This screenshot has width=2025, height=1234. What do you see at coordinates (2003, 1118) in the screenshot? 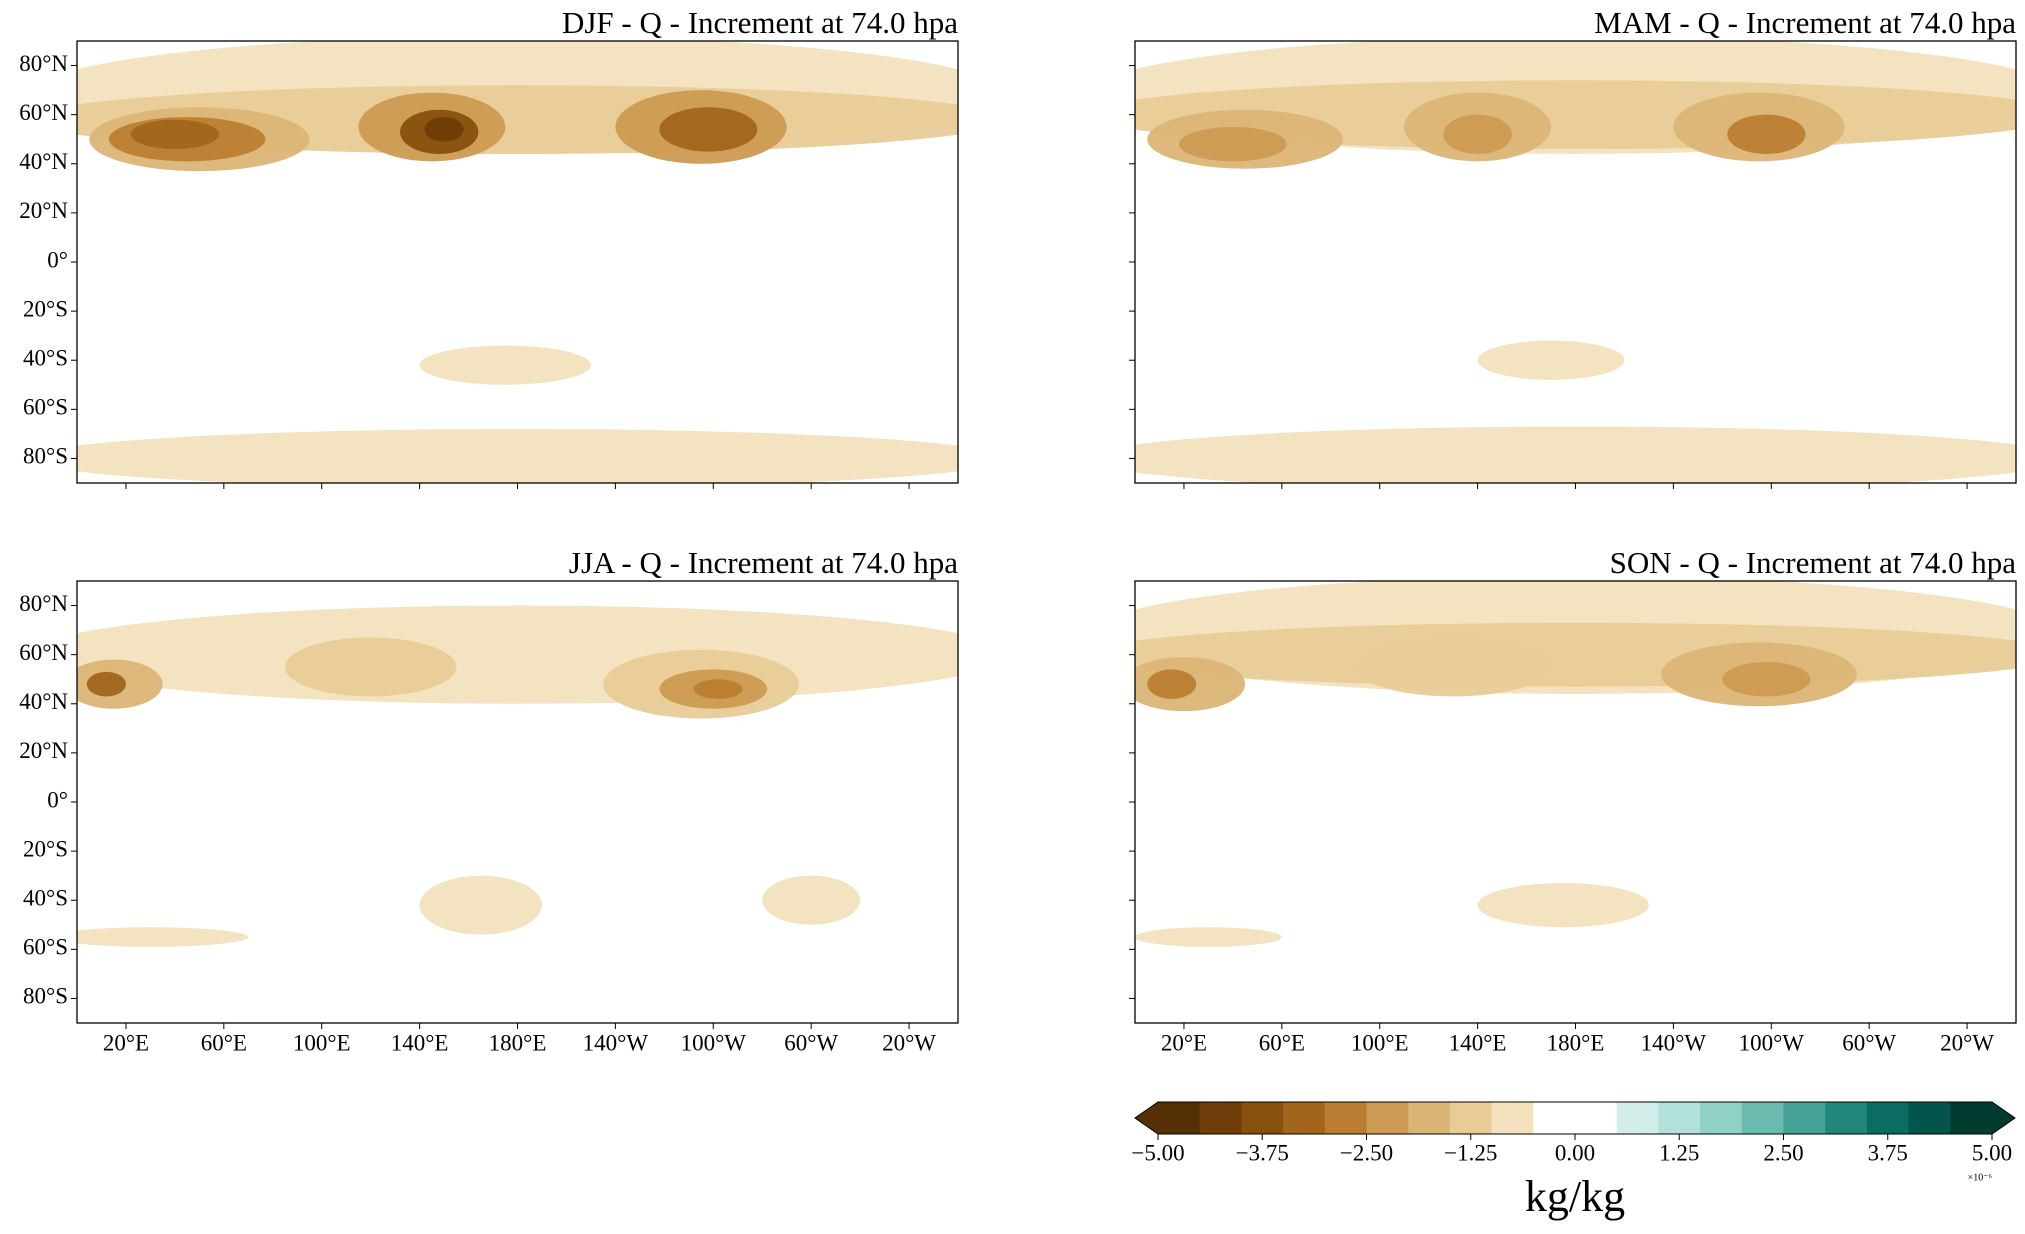
I see `colorbar-extend-high` at bounding box center [2003, 1118].